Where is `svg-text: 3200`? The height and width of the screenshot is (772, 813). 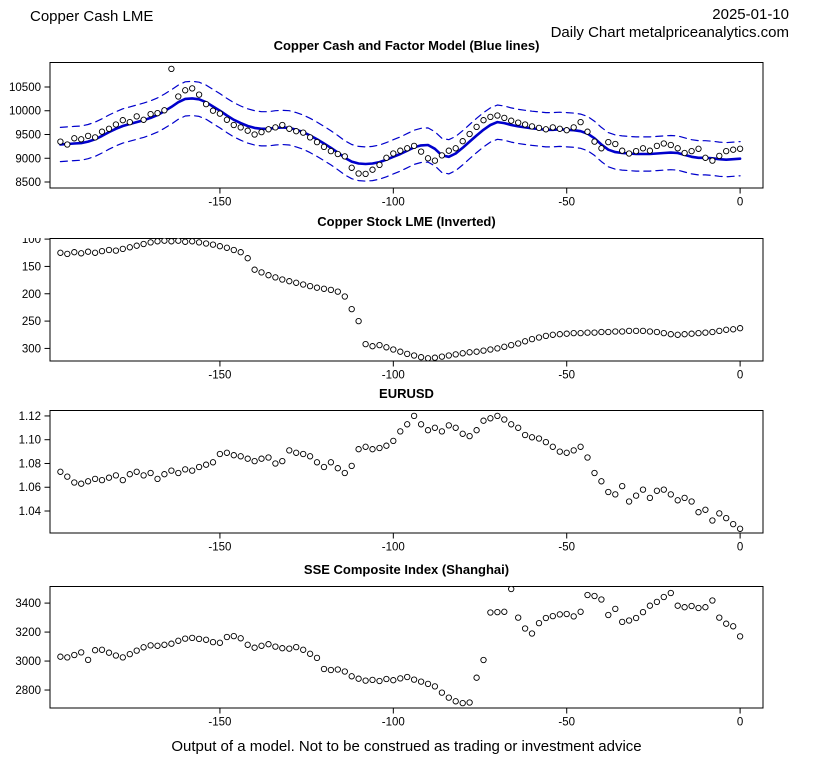
svg-text: 3200 is located at coordinates (28, 633).